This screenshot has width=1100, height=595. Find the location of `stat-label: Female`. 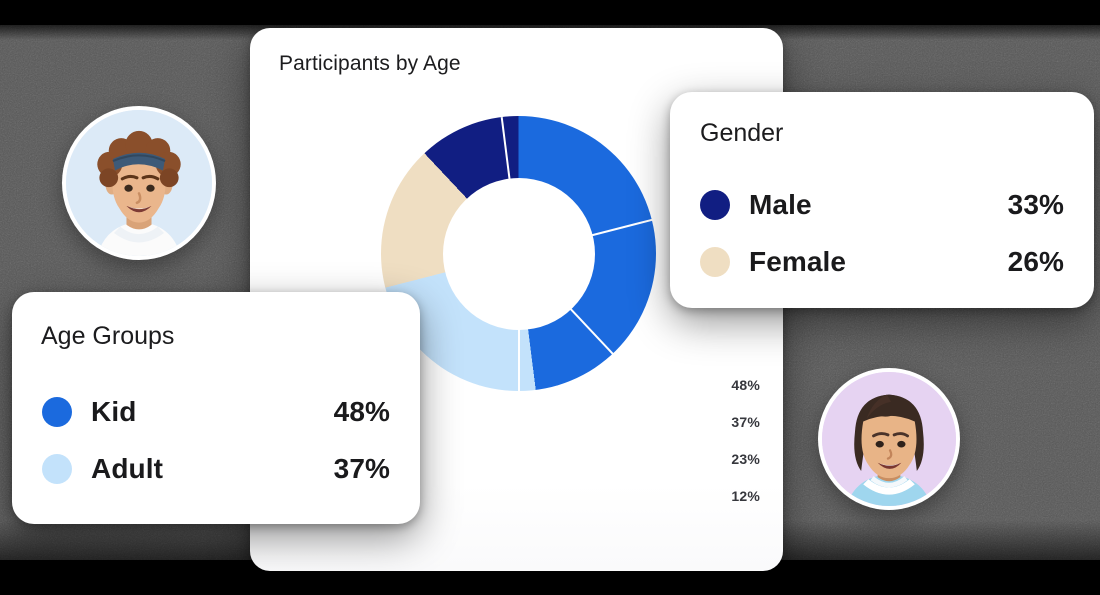

stat-label: Female is located at coordinates (798, 261).